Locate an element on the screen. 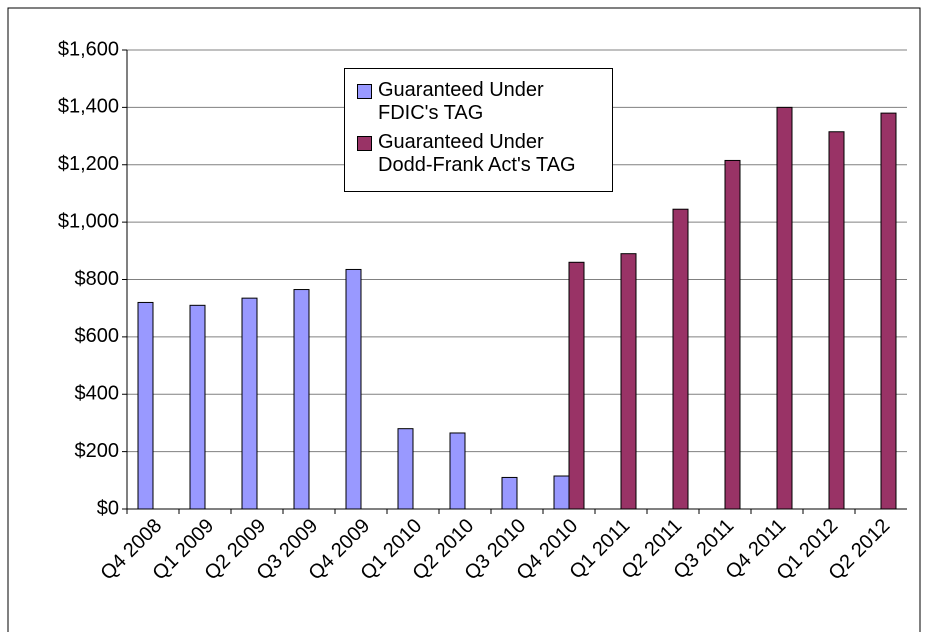 This screenshot has height=632, width=928. y-tick-label: $200 is located at coordinates (97, 451).